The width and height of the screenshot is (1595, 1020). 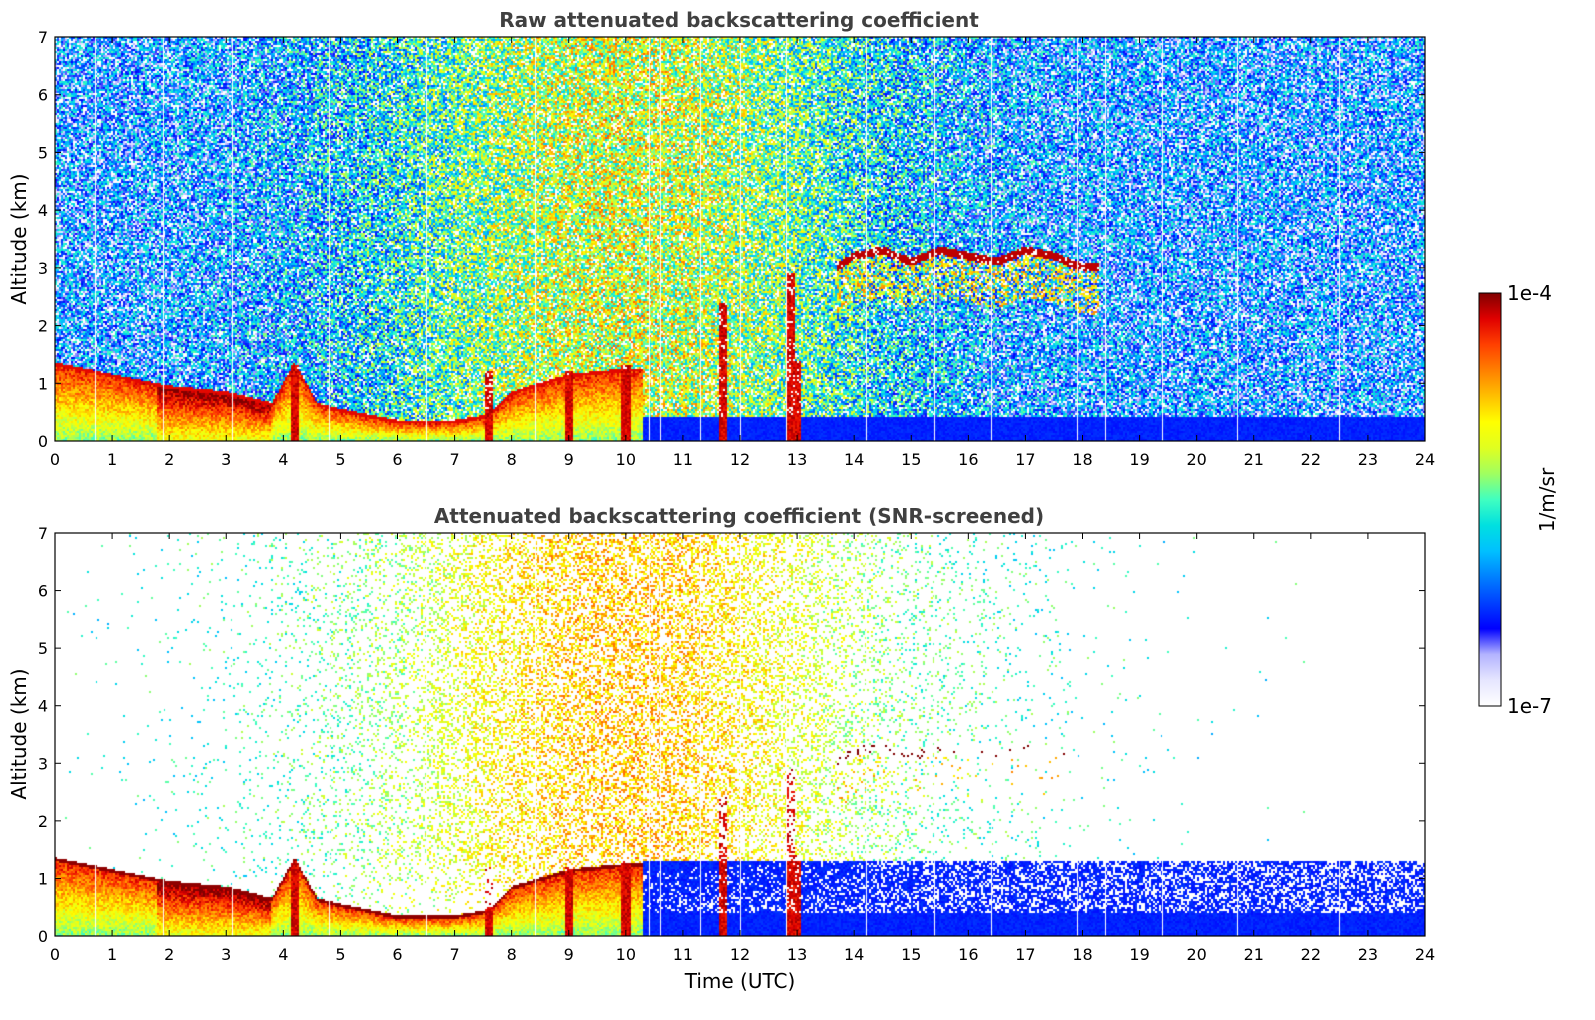 I want to click on bottom-x-tick-label: 7, so click(x=454, y=954).